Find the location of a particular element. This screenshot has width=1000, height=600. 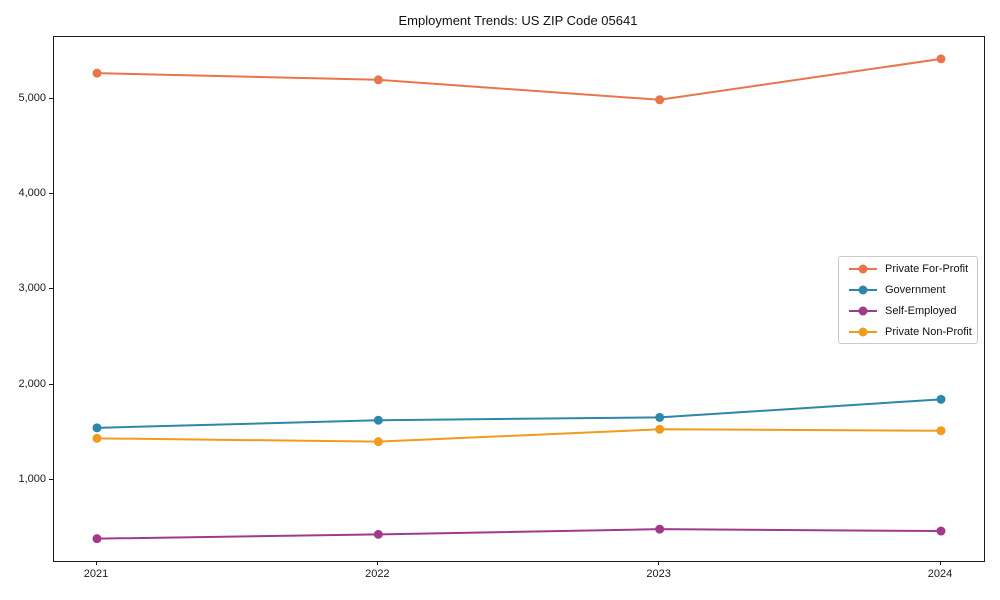

data-point-self-employed-2024 is located at coordinates (941, 531).